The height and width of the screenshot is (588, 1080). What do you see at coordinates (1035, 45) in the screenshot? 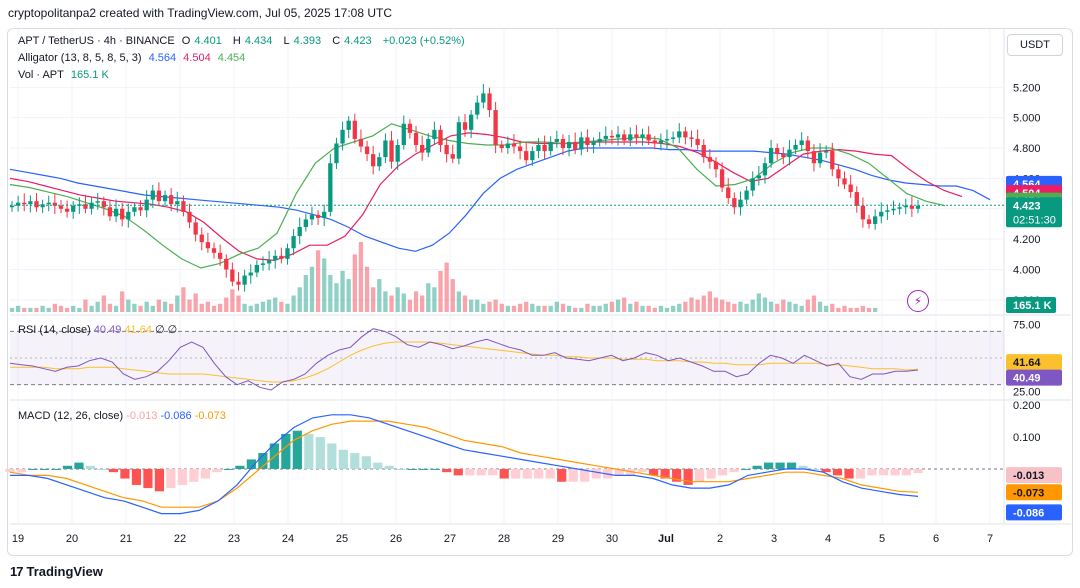
I see `currency-button: USDT` at bounding box center [1035, 45].